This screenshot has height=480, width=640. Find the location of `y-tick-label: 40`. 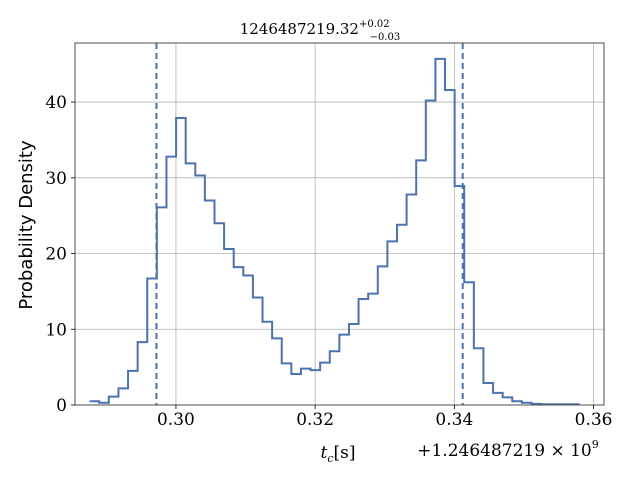

y-tick-label: 40 is located at coordinates (56, 103).